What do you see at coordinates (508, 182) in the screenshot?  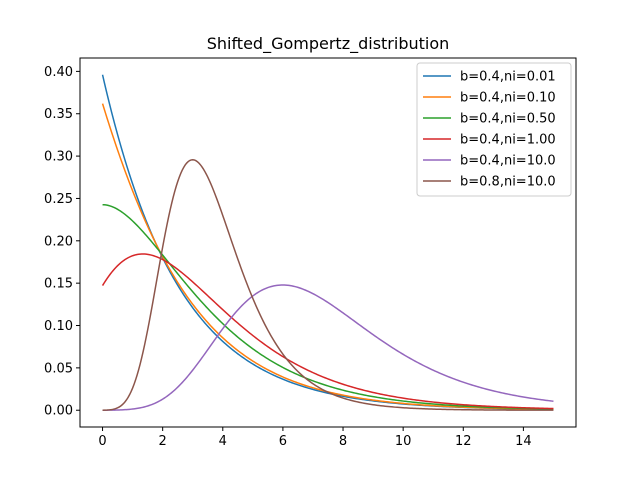 I see `legend-label: b=0.8,ni=10.0` at bounding box center [508, 182].